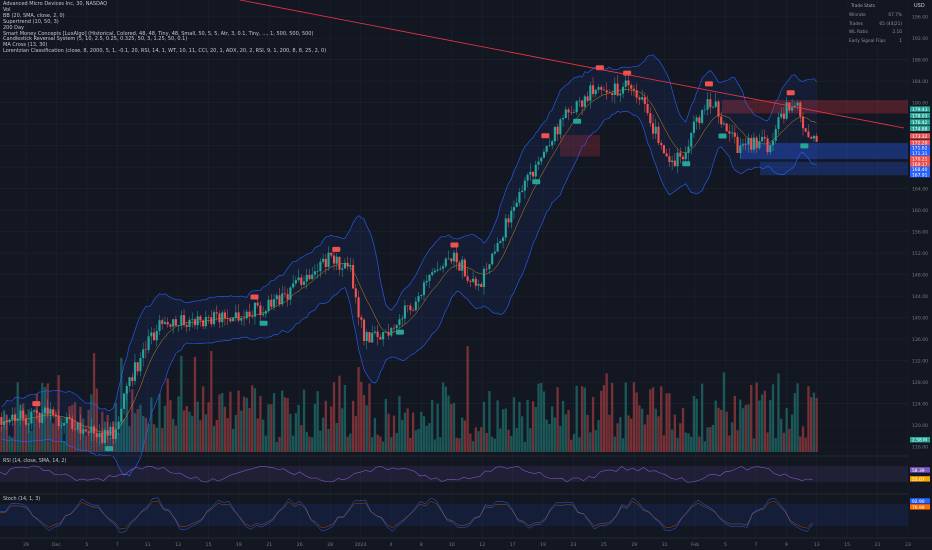 This screenshot has height=550, width=932. I want to click on legend-symbol: Advanced Micro Devices Inc, 30, NASDAQ, so click(55, 4).